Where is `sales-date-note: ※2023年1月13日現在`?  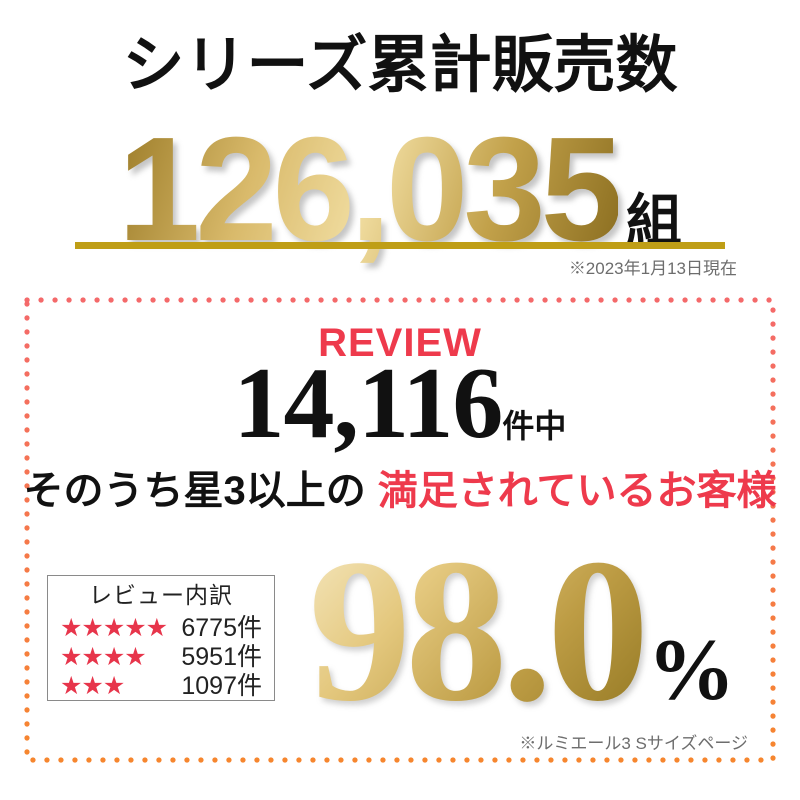
sales-date-note: ※2023年1月13日現在 is located at coordinates (652, 268).